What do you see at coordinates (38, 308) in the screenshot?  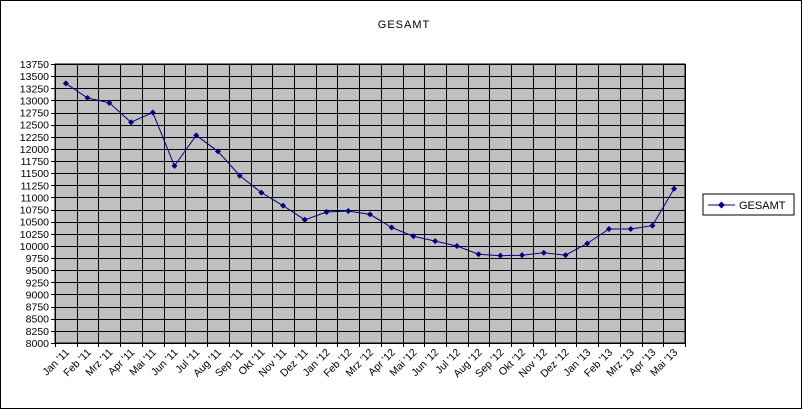 I see `y-tick-label: 8750` at bounding box center [38, 308].